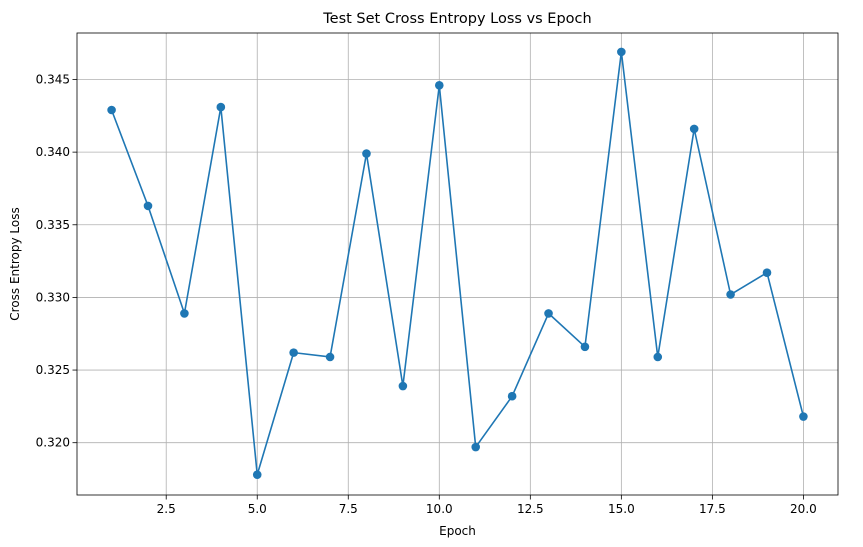 The height and width of the screenshot is (547, 863). What do you see at coordinates (56, 261) in the screenshot?
I see `y-axis-ticks: 0.320 0.325 0.330 0.335 0.340 0.345` at bounding box center [56, 261].